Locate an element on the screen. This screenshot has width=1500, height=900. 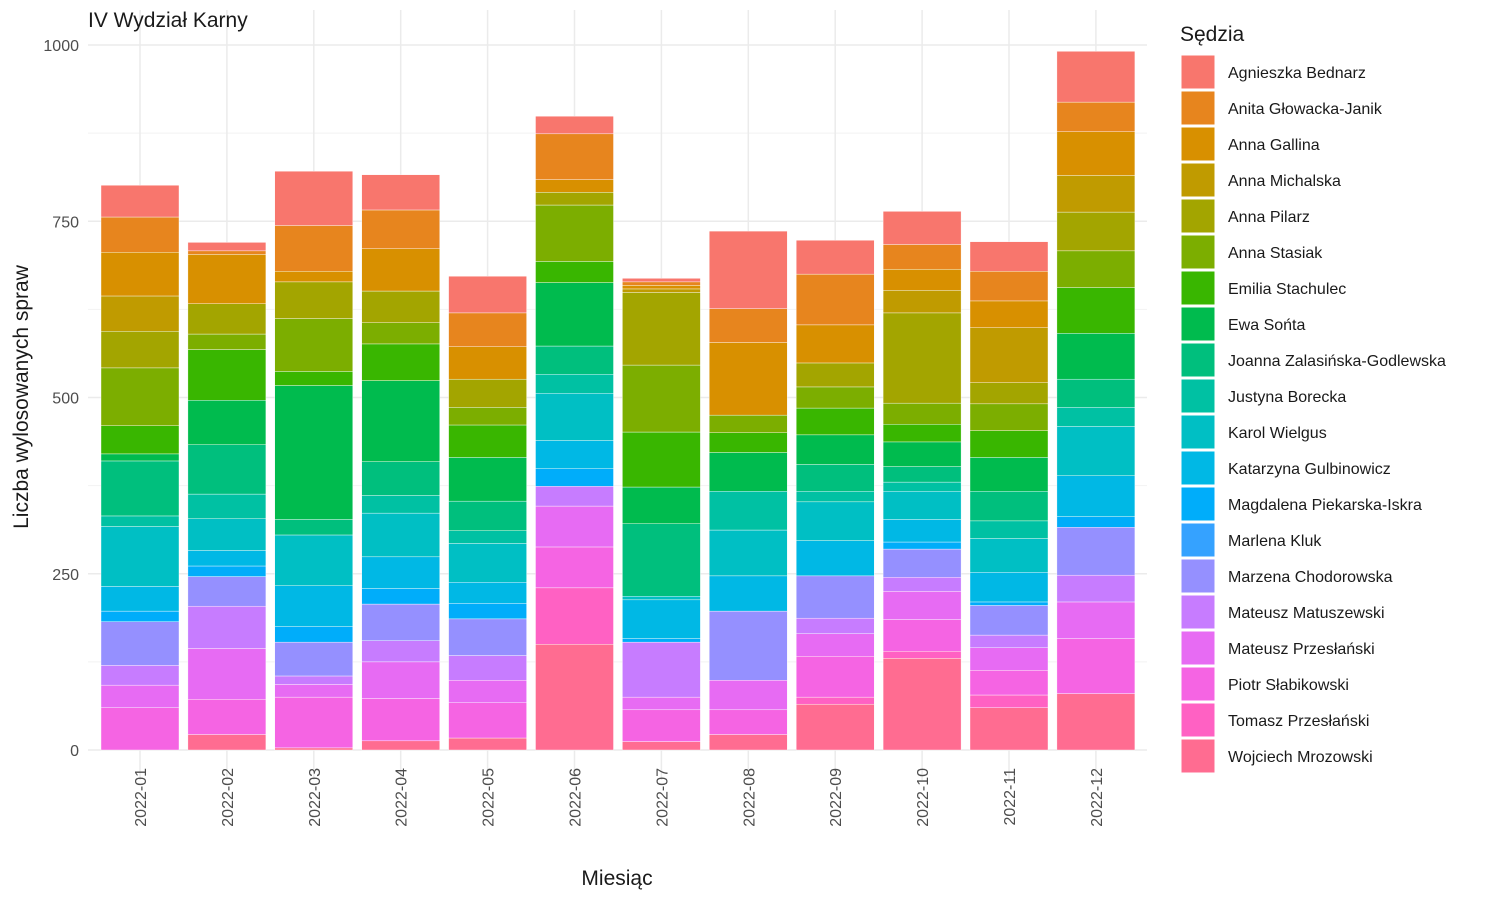
y-tick-label: 1000 is located at coordinates (61, 46).